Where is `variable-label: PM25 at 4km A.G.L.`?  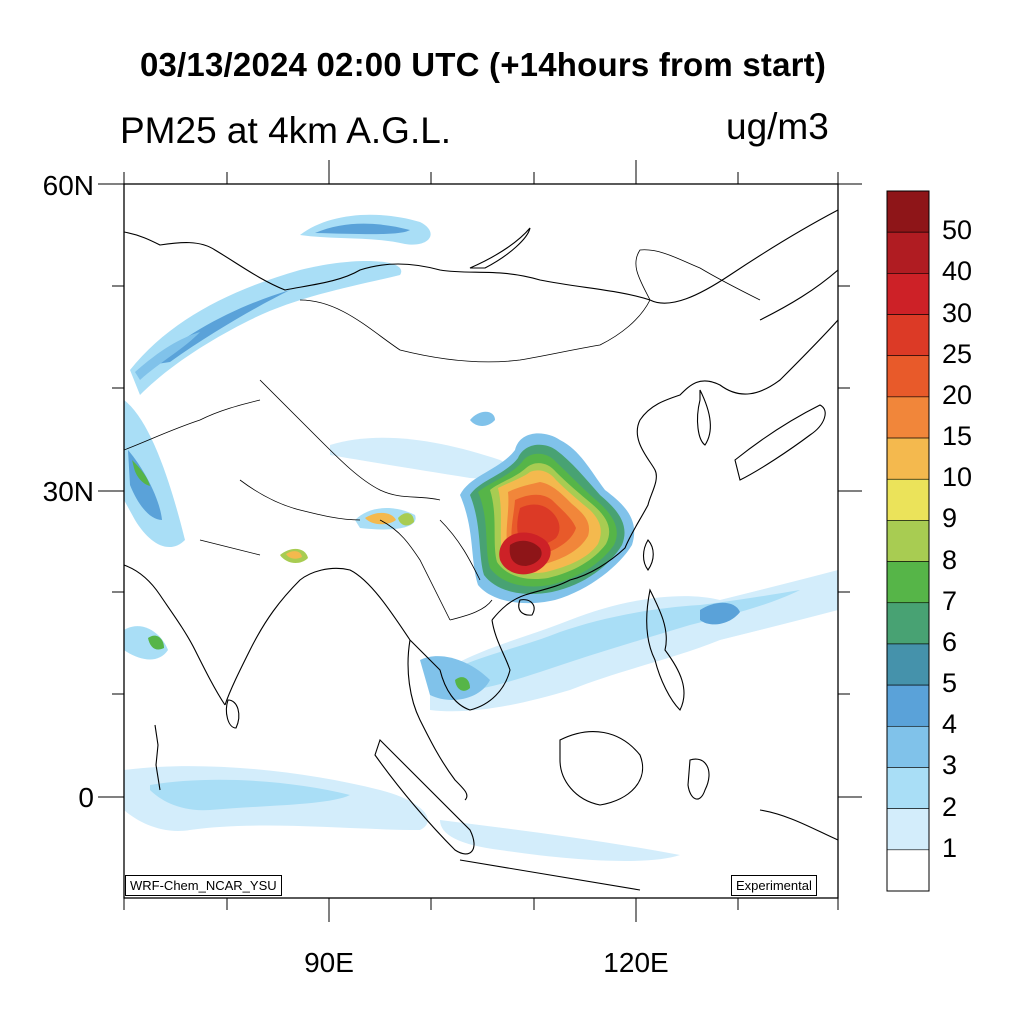
variable-label: PM25 at 4km A.G.L. is located at coordinates (286, 130).